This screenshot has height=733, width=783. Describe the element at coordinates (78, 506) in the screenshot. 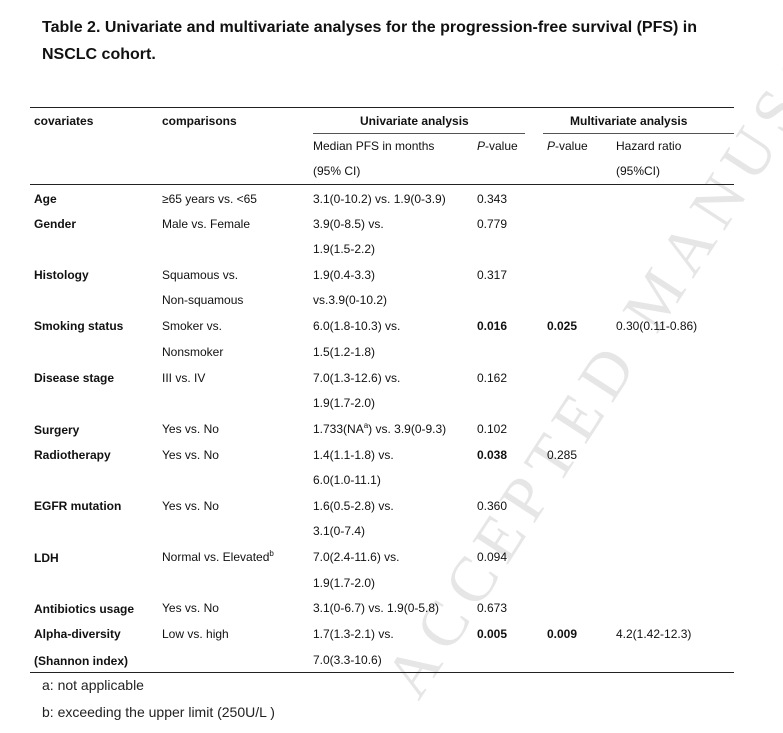

I see `row-egfr-covariate: EGFR mutation` at that location.